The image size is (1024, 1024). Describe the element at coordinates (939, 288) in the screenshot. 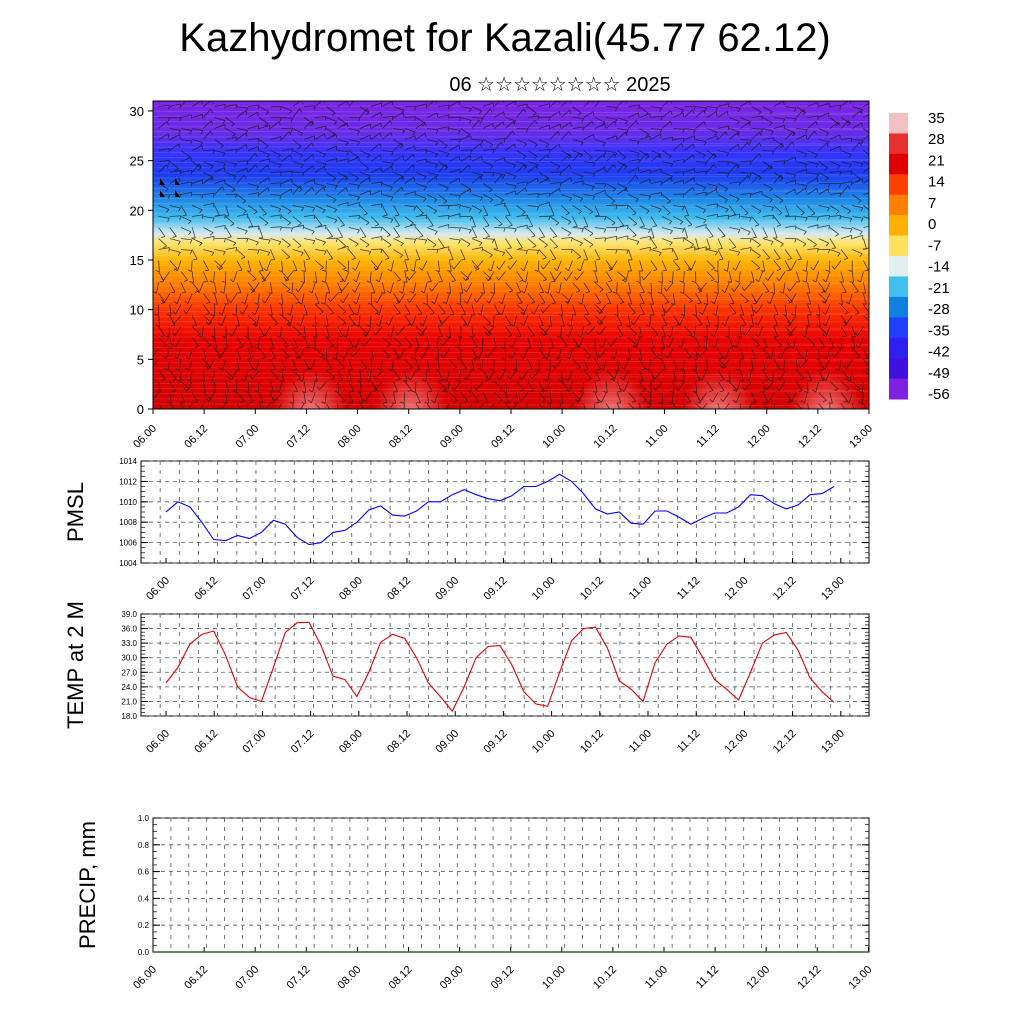

I see `colorbar-label: -21` at that location.